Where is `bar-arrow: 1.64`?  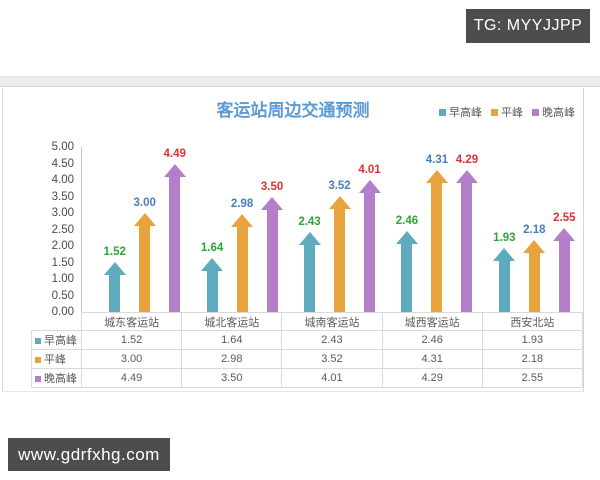
bar-arrow: 1.64 is located at coordinates (212, 277).